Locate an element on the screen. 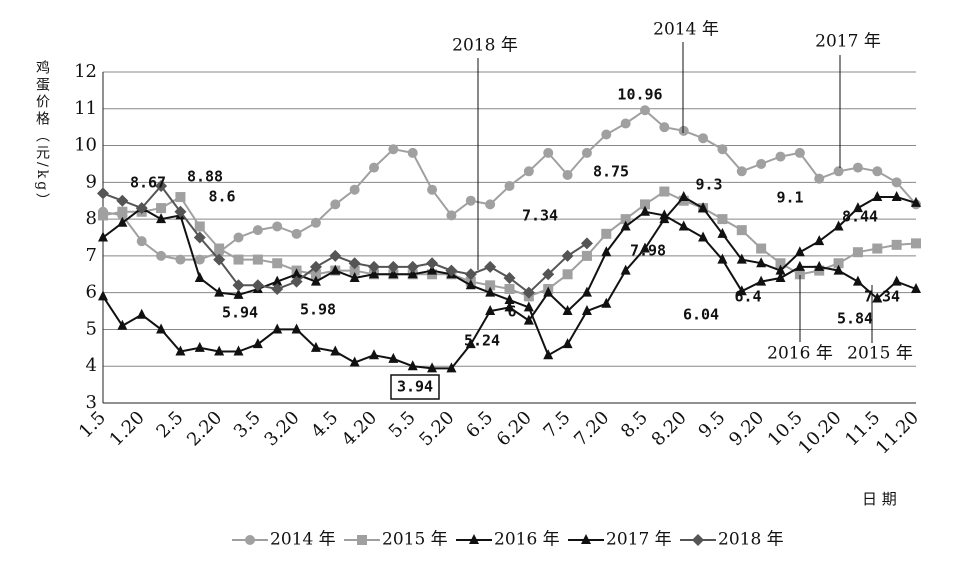 The image size is (980, 567). callout-label: 2014 年 is located at coordinates (686, 30).